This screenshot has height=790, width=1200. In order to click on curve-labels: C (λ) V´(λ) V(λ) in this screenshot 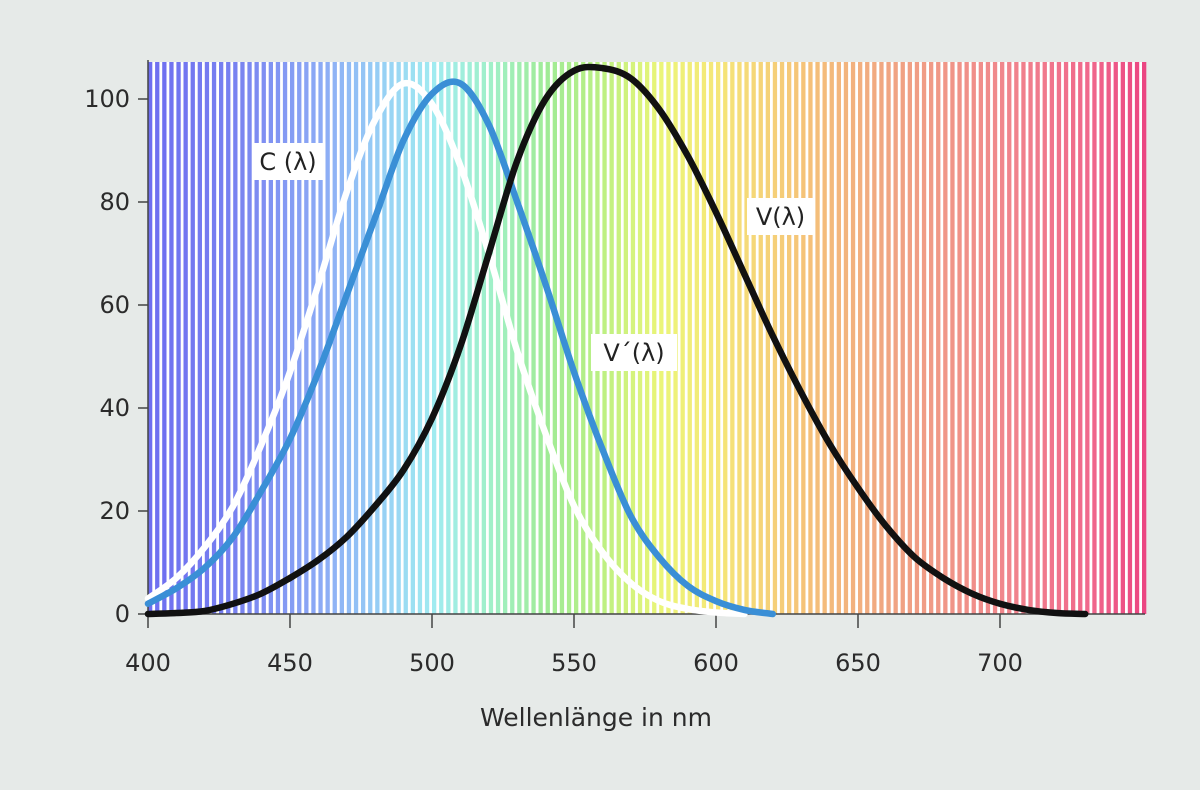, I will do `click(533, 257)`.